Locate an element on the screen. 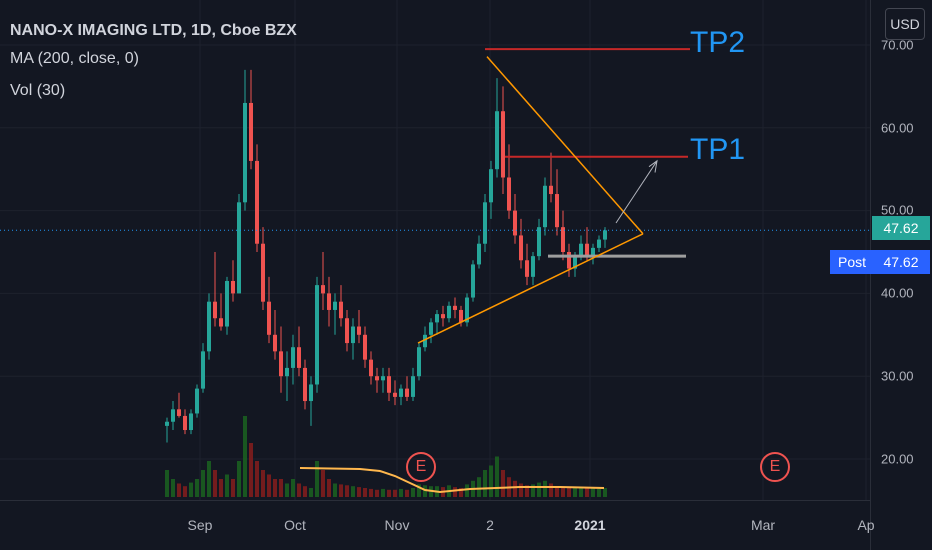 This screenshot has height=550, width=932. price-tick: 20.00 is located at coordinates (897, 459).